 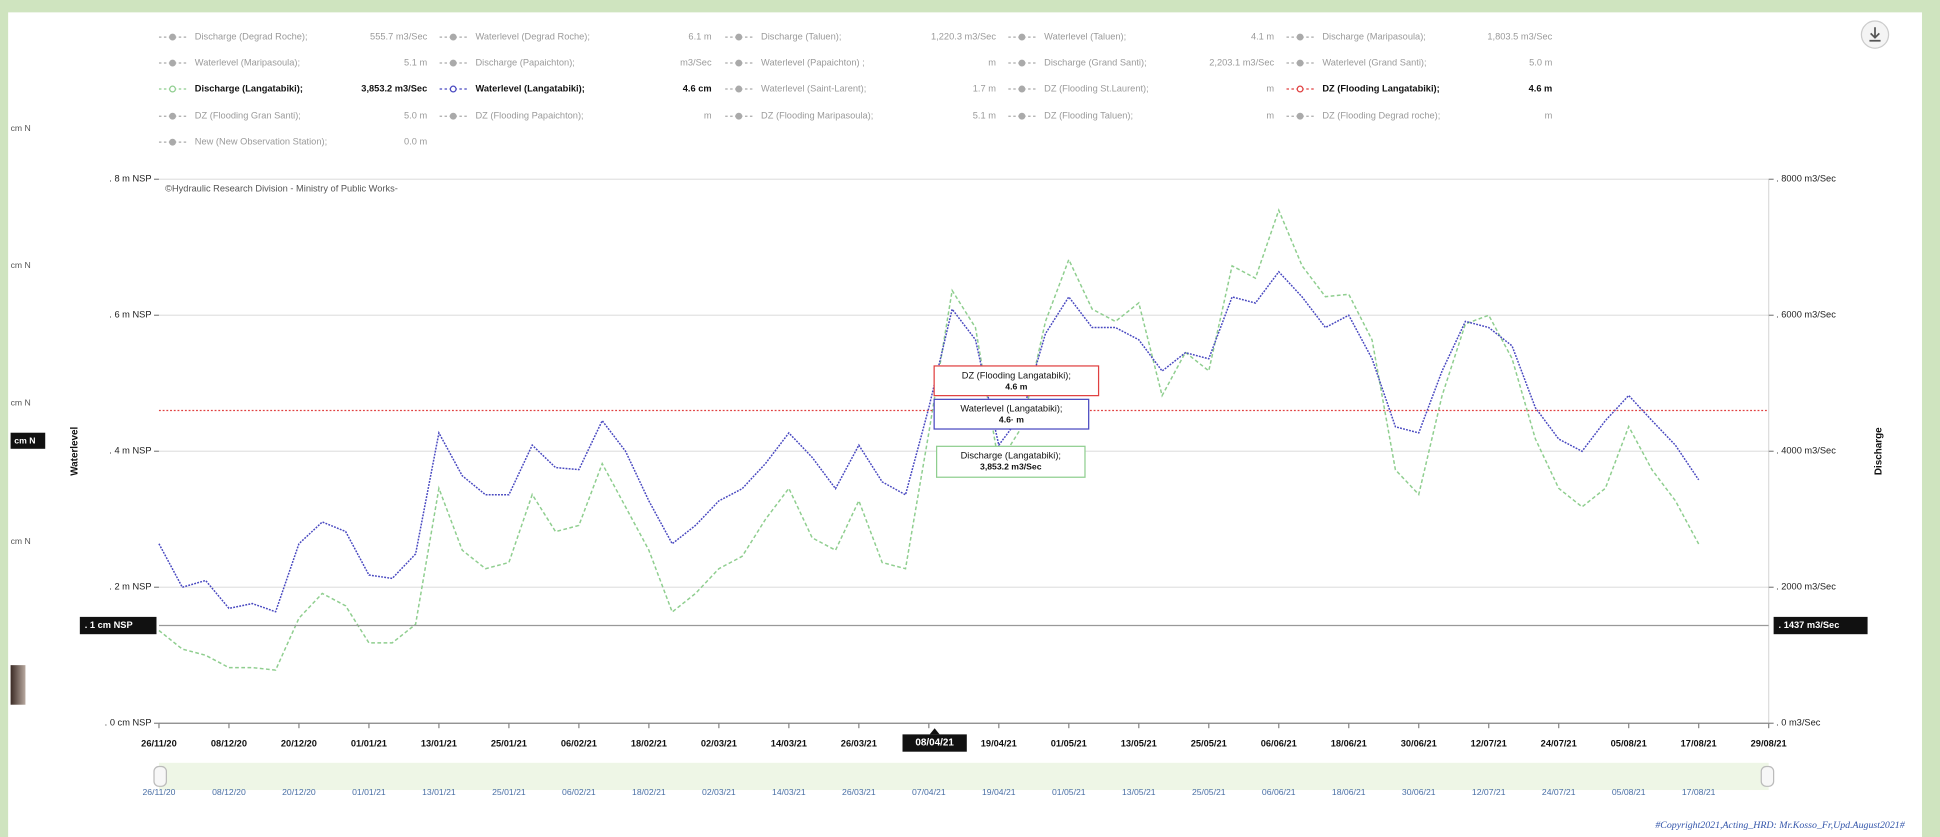 I want to click on legend-item: DZ (Flooding Papaichton); m, so click(x=575, y=116).